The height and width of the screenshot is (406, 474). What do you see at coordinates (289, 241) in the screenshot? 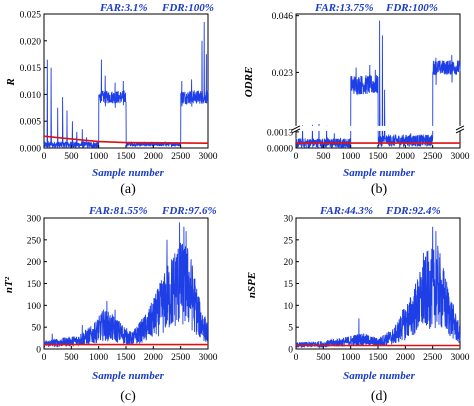
I see `y-tick-label: 25` at bounding box center [289, 241].